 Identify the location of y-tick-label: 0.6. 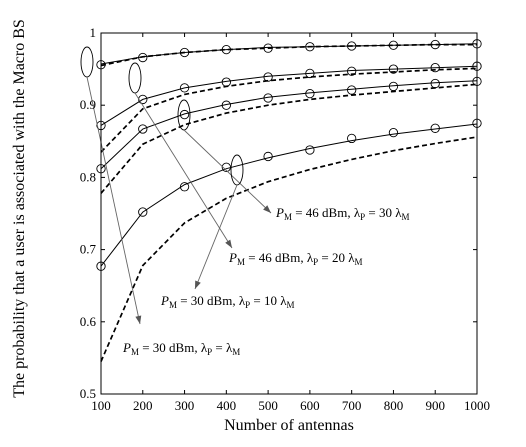
(88, 321).